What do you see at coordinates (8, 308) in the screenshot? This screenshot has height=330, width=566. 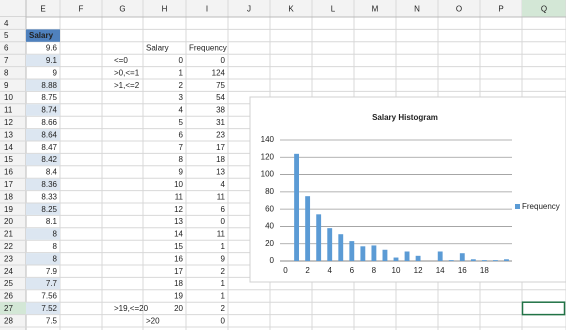 I see `row-number: 27` at bounding box center [8, 308].